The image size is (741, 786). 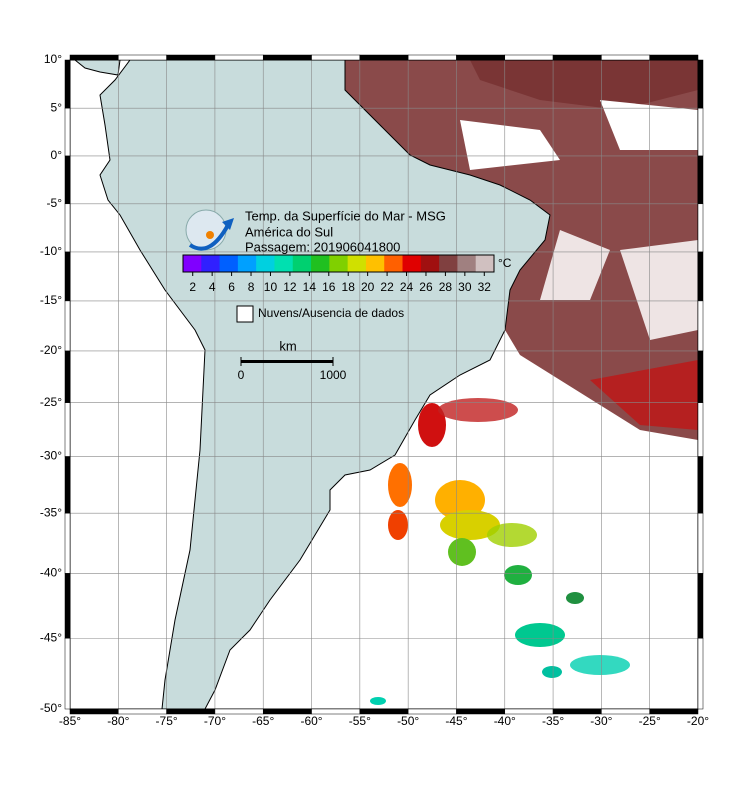 I want to click on y-tick-label: -45°, so click(x=51, y=637).